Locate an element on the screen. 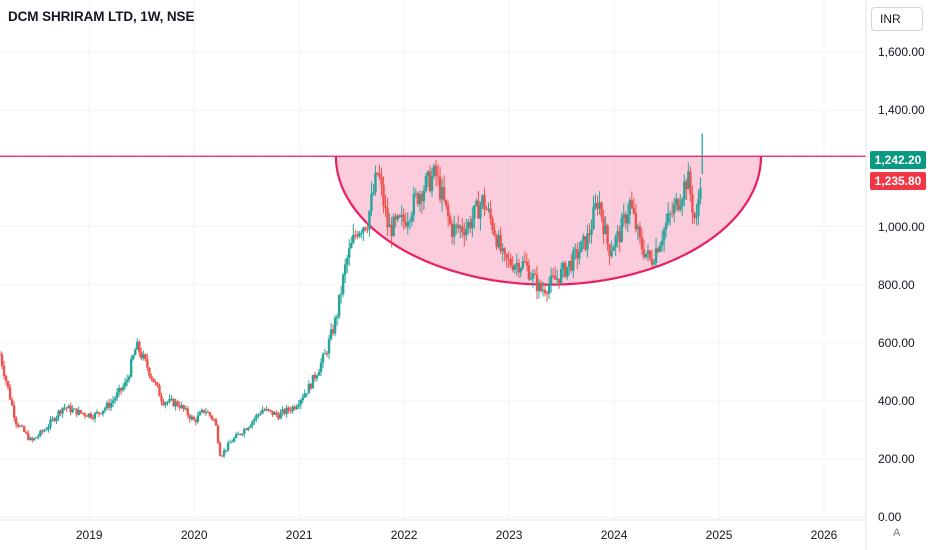 This screenshot has height=550, width=932. auto-scale-button: A is located at coordinates (897, 533).